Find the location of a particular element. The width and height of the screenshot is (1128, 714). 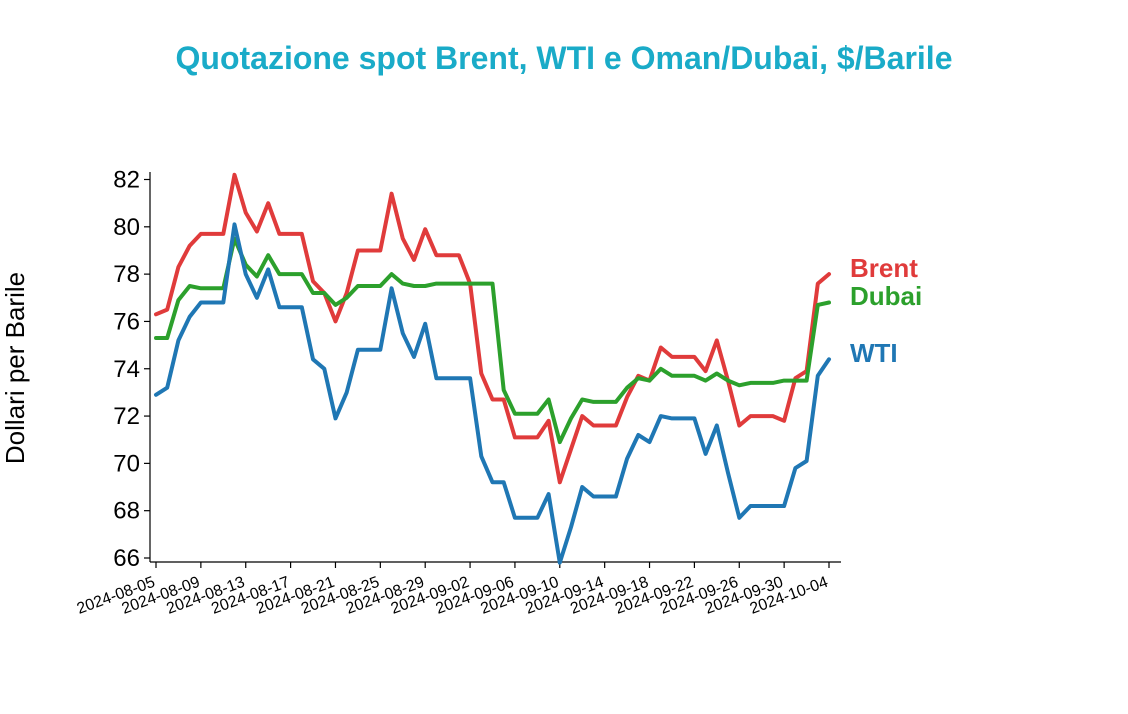

y-tick-label: 68 is located at coordinates (126, 511).